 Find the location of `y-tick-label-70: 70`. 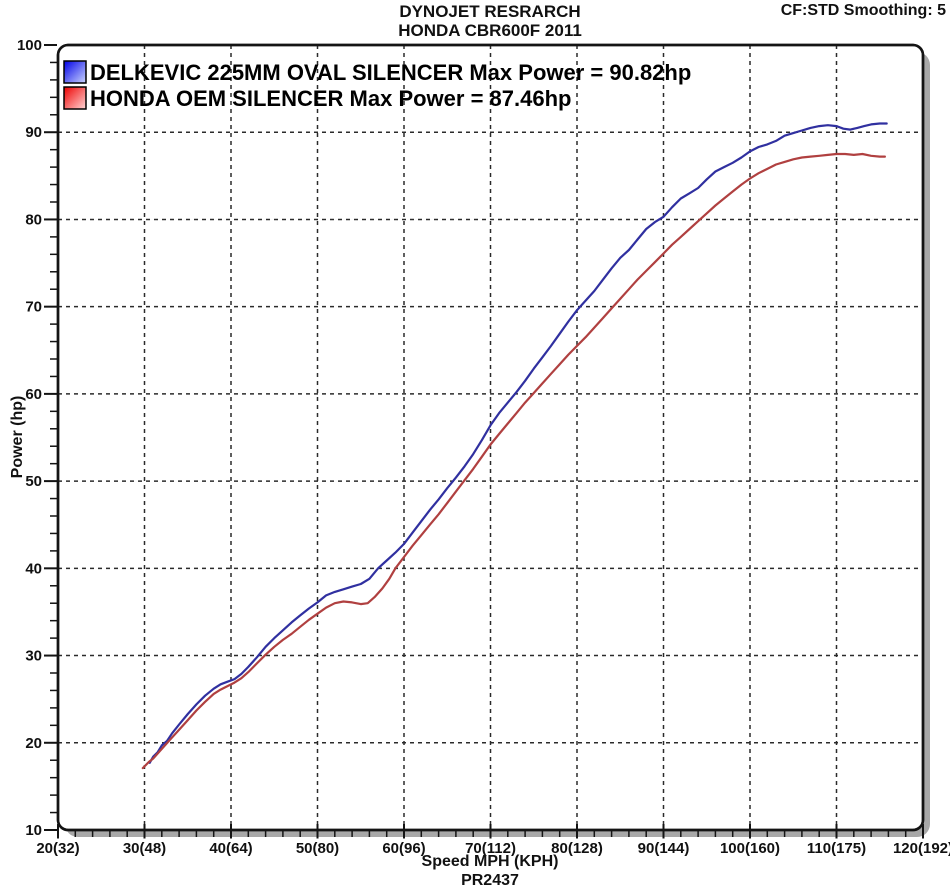

y-tick-label-70: 70 is located at coordinates (33, 307).